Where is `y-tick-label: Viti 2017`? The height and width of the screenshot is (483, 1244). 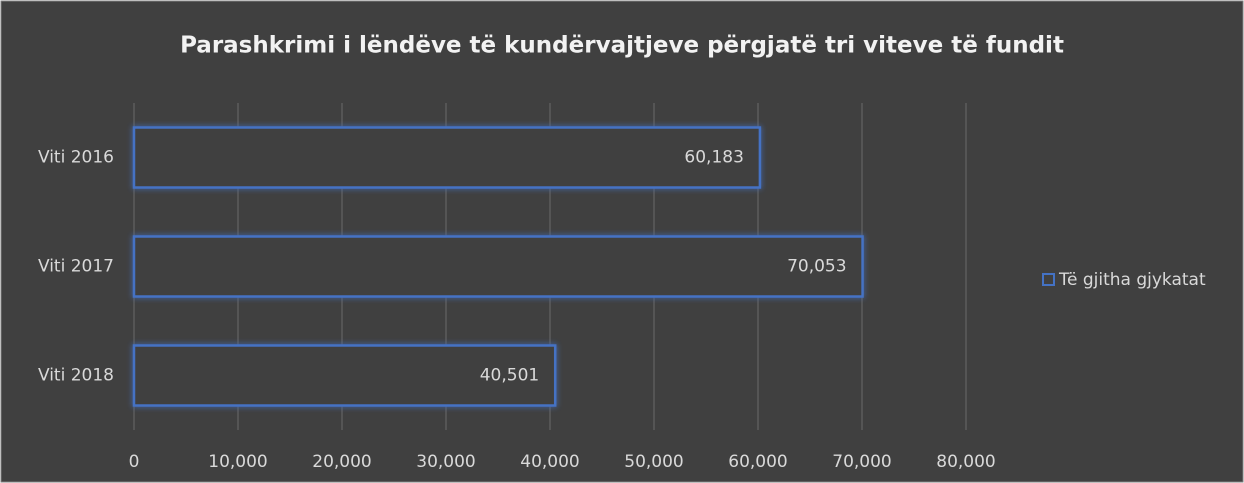
y-tick-label: Viti 2017 is located at coordinates (76, 267).